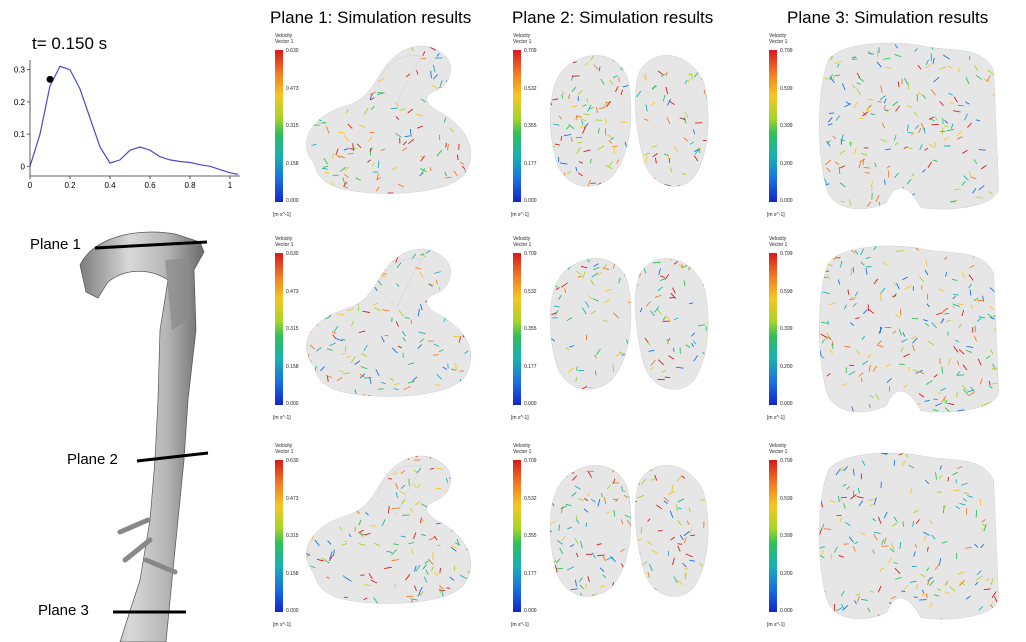 This screenshot has height=642, width=1026. What do you see at coordinates (292, 329) in the screenshot?
I see `legend-tick-1-2: 0.315` at bounding box center [292, 329].